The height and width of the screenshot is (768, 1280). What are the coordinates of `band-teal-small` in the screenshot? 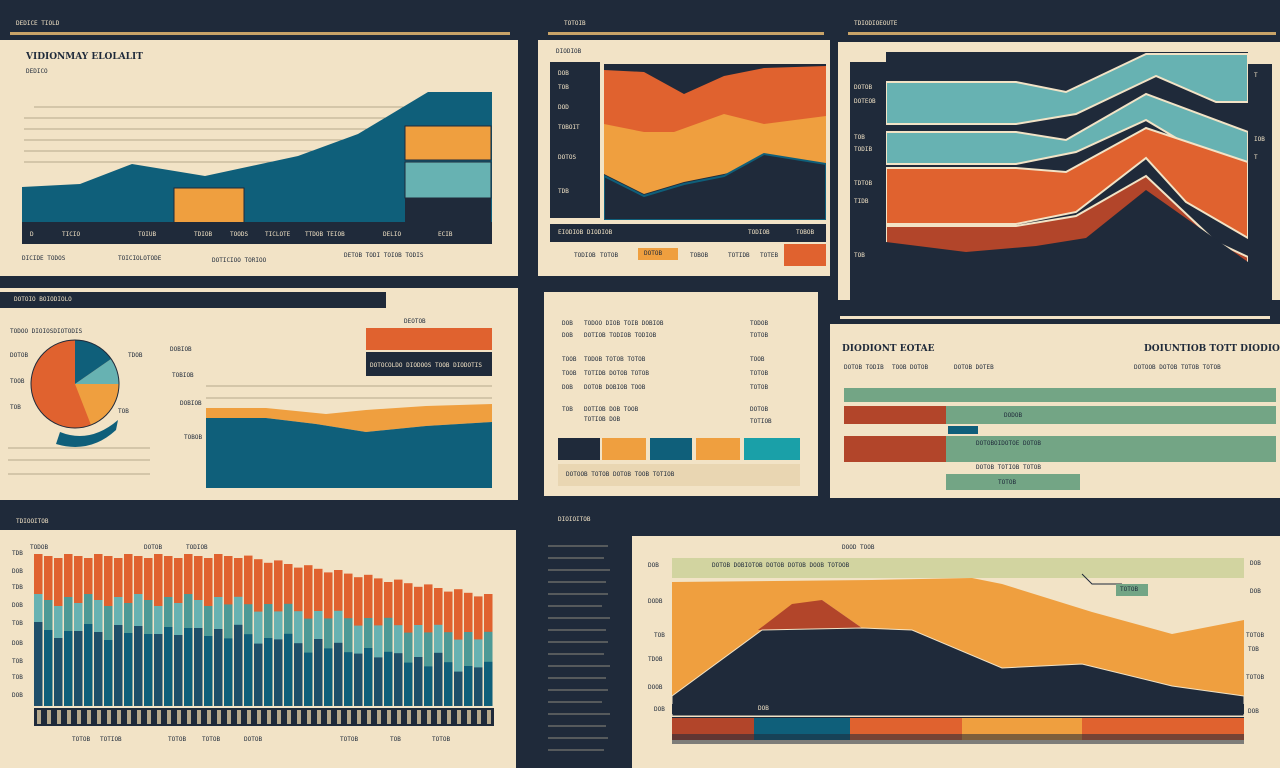 It's located at (963, 430).